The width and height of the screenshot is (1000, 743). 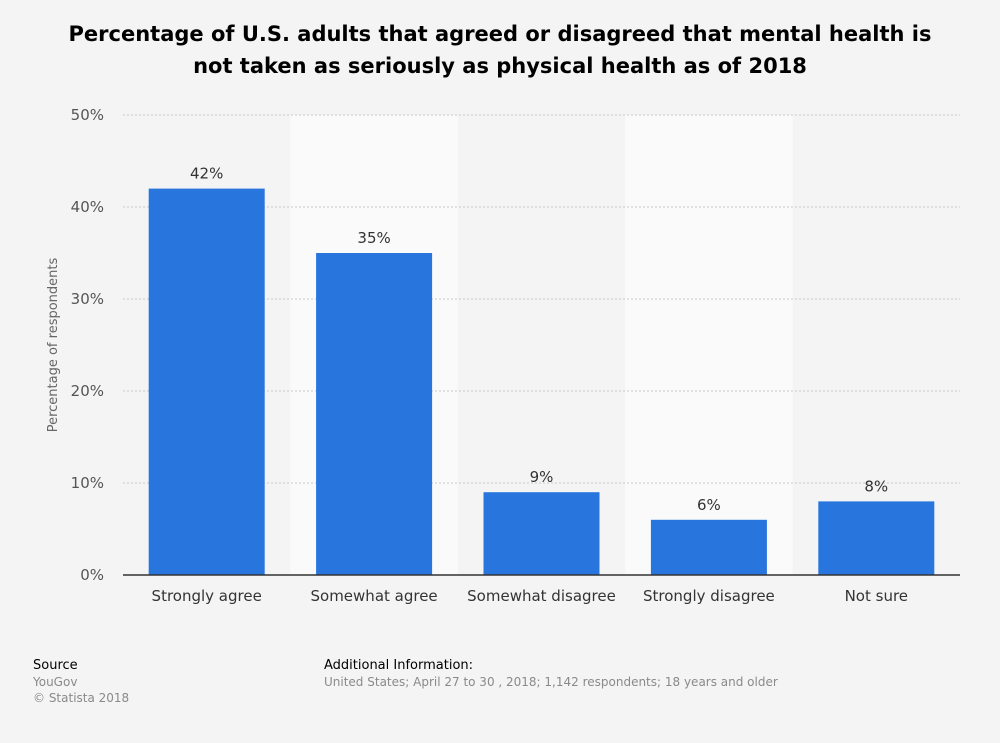 I want to click on data-label: 42%, so click(x=206, y=174).